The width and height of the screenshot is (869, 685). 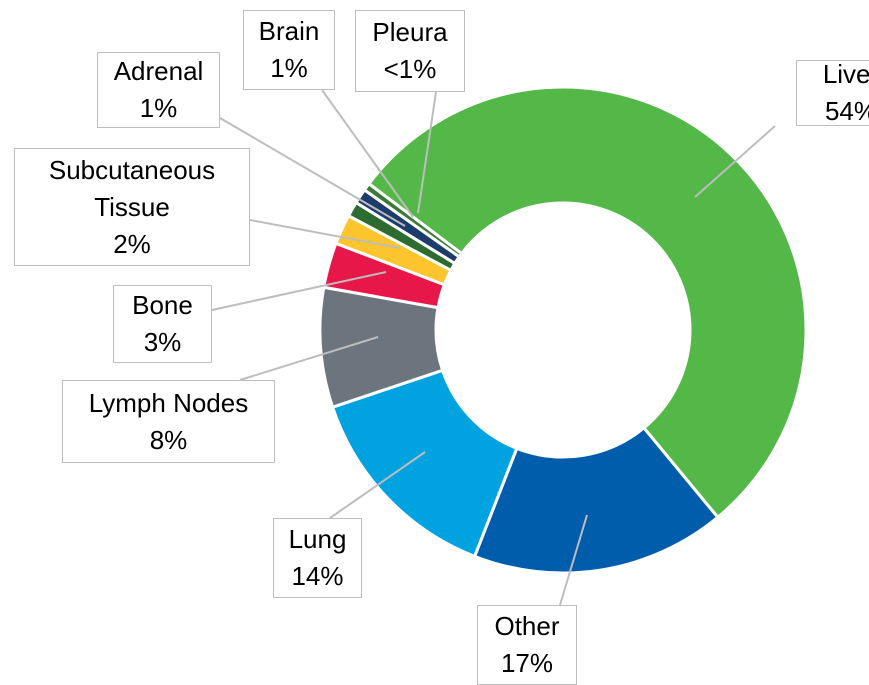 What do you see at coordinates (317, 558) in the screenshot?
I see `data-label: Lung 14%` at bounding box center [317, 558].